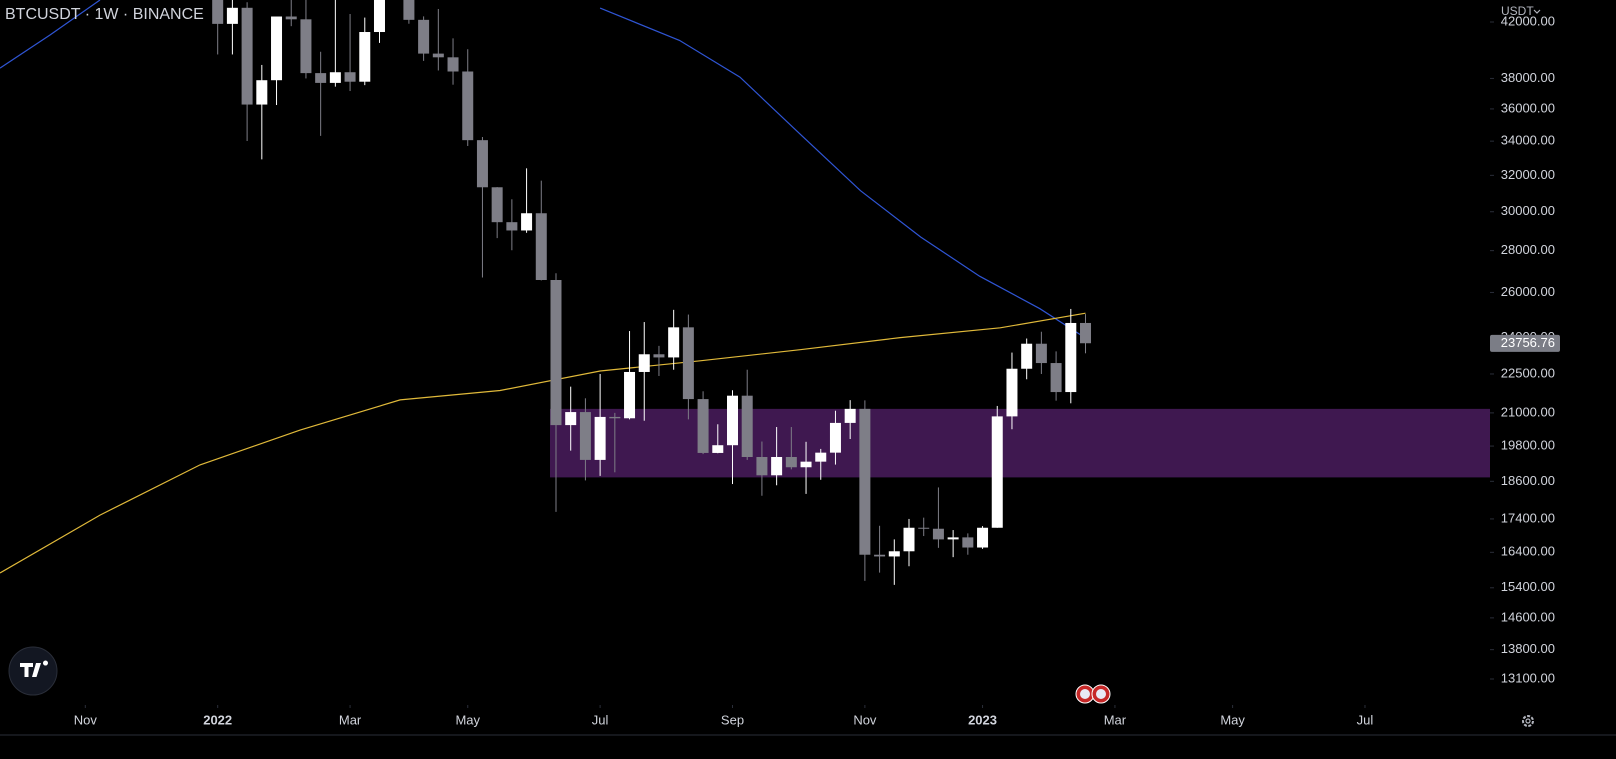 This screenshot has width=1616, height=759. I want to click on settings-icon, so click(1528, 721).